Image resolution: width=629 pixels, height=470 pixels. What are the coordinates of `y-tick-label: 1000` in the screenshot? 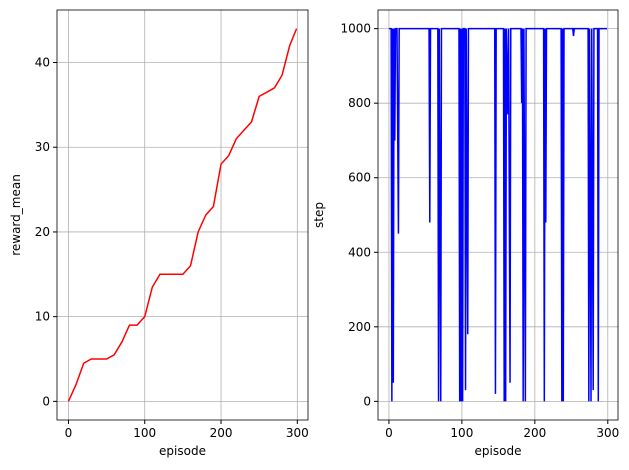 It's located at (355, 29).